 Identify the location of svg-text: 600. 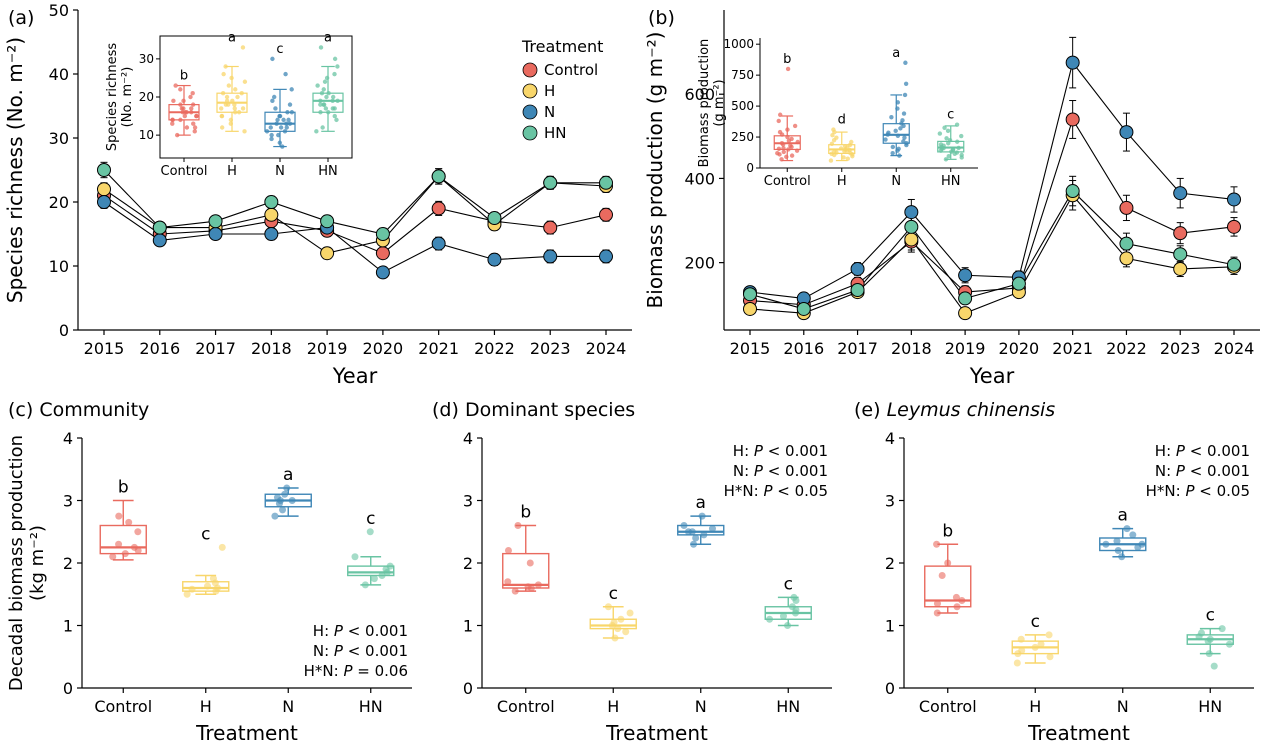
(699, 94).